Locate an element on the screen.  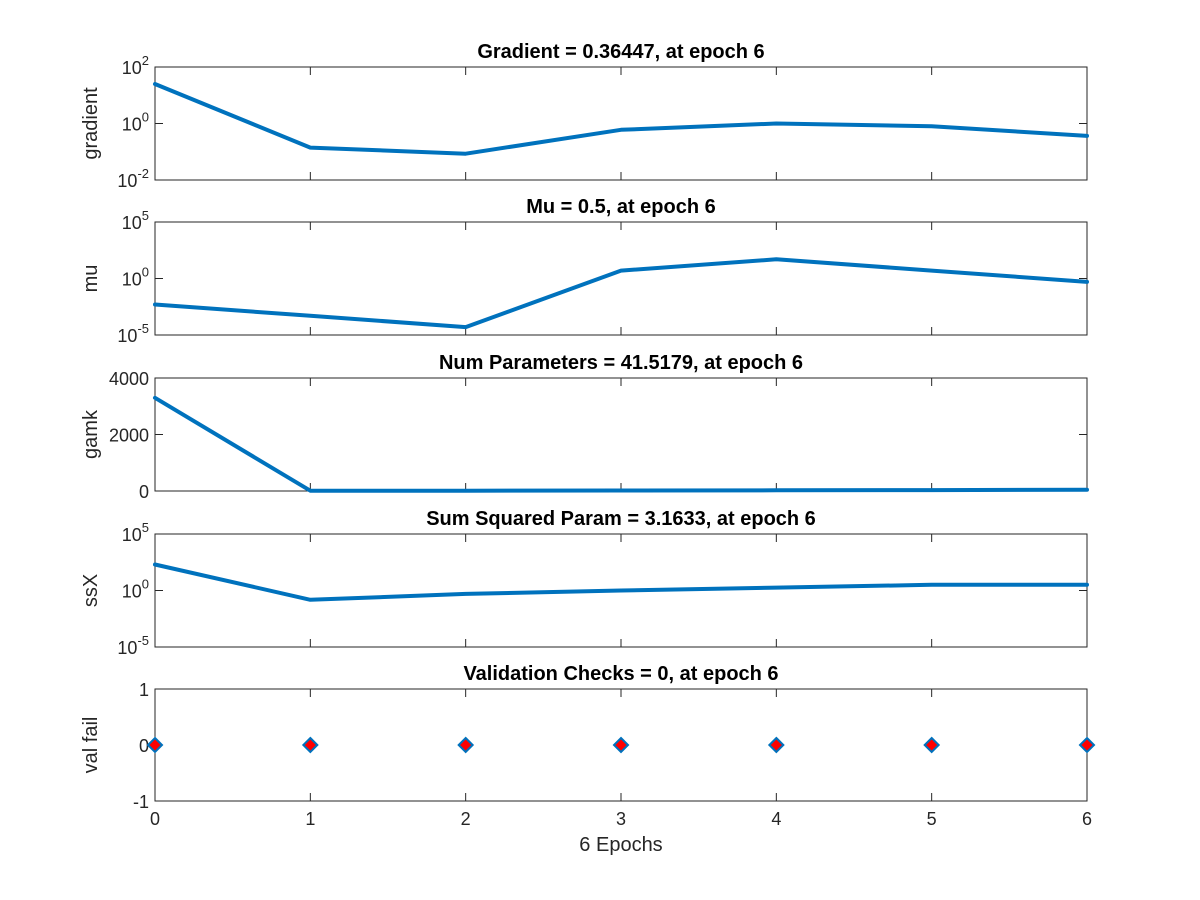
y-axis-label: mu is located at coordinates (91, 279).